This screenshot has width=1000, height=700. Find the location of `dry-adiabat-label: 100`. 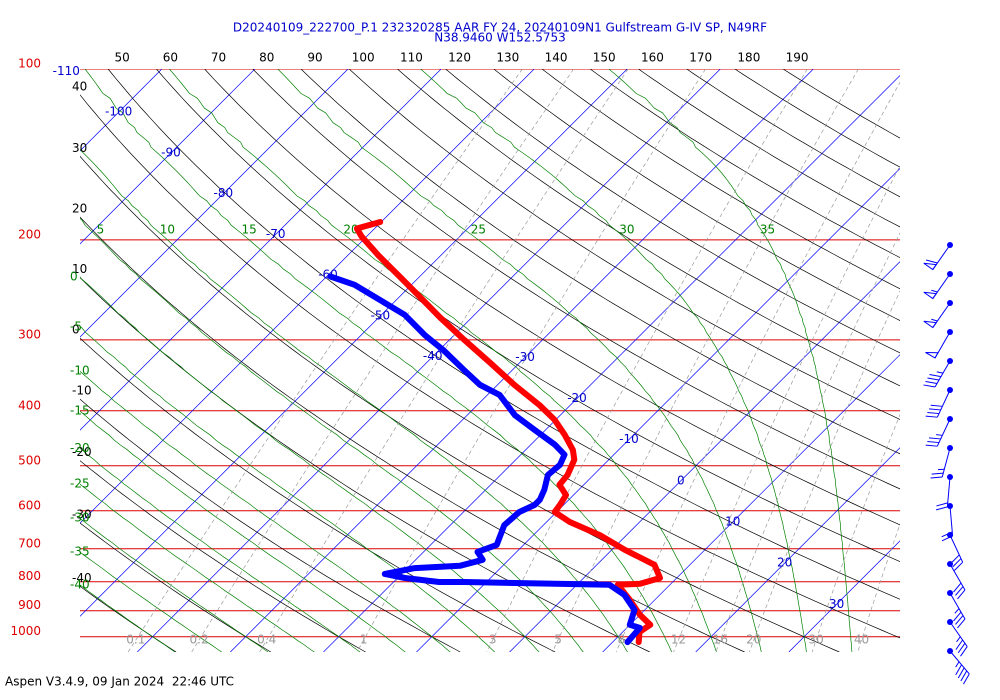

dry-adiabat-label: 100 is located at coordinates (363, 58).